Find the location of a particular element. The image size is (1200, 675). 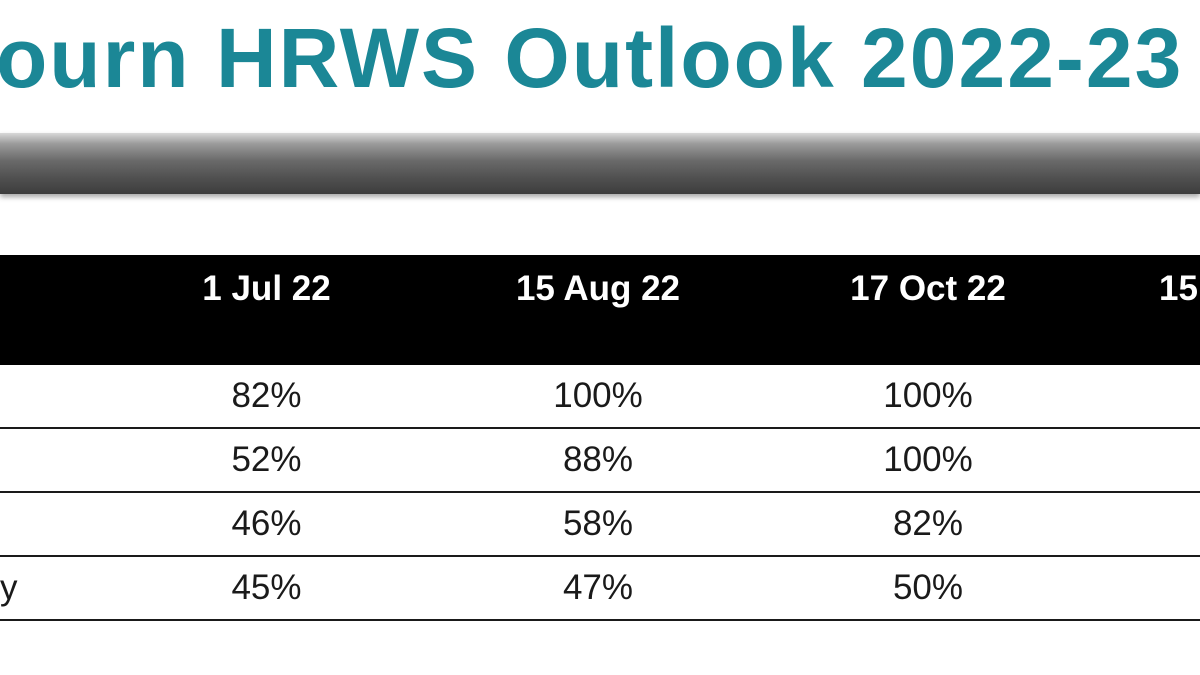

table-cell: 47% is located at coordinates (598, 588).